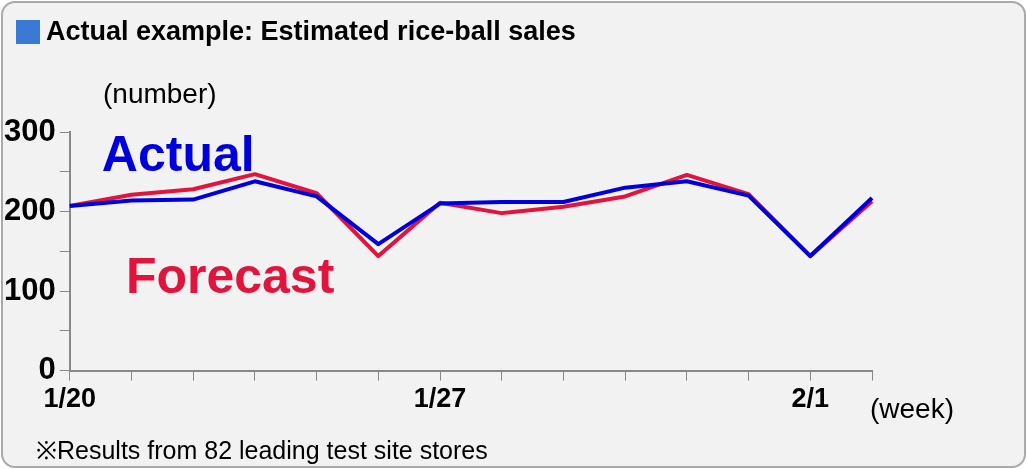 The height and width of the screenshot is (469, 1027). Describe the element at coordinates (440, 398) in the screenshot. I see `x-tick-label: 1/27` at that location.